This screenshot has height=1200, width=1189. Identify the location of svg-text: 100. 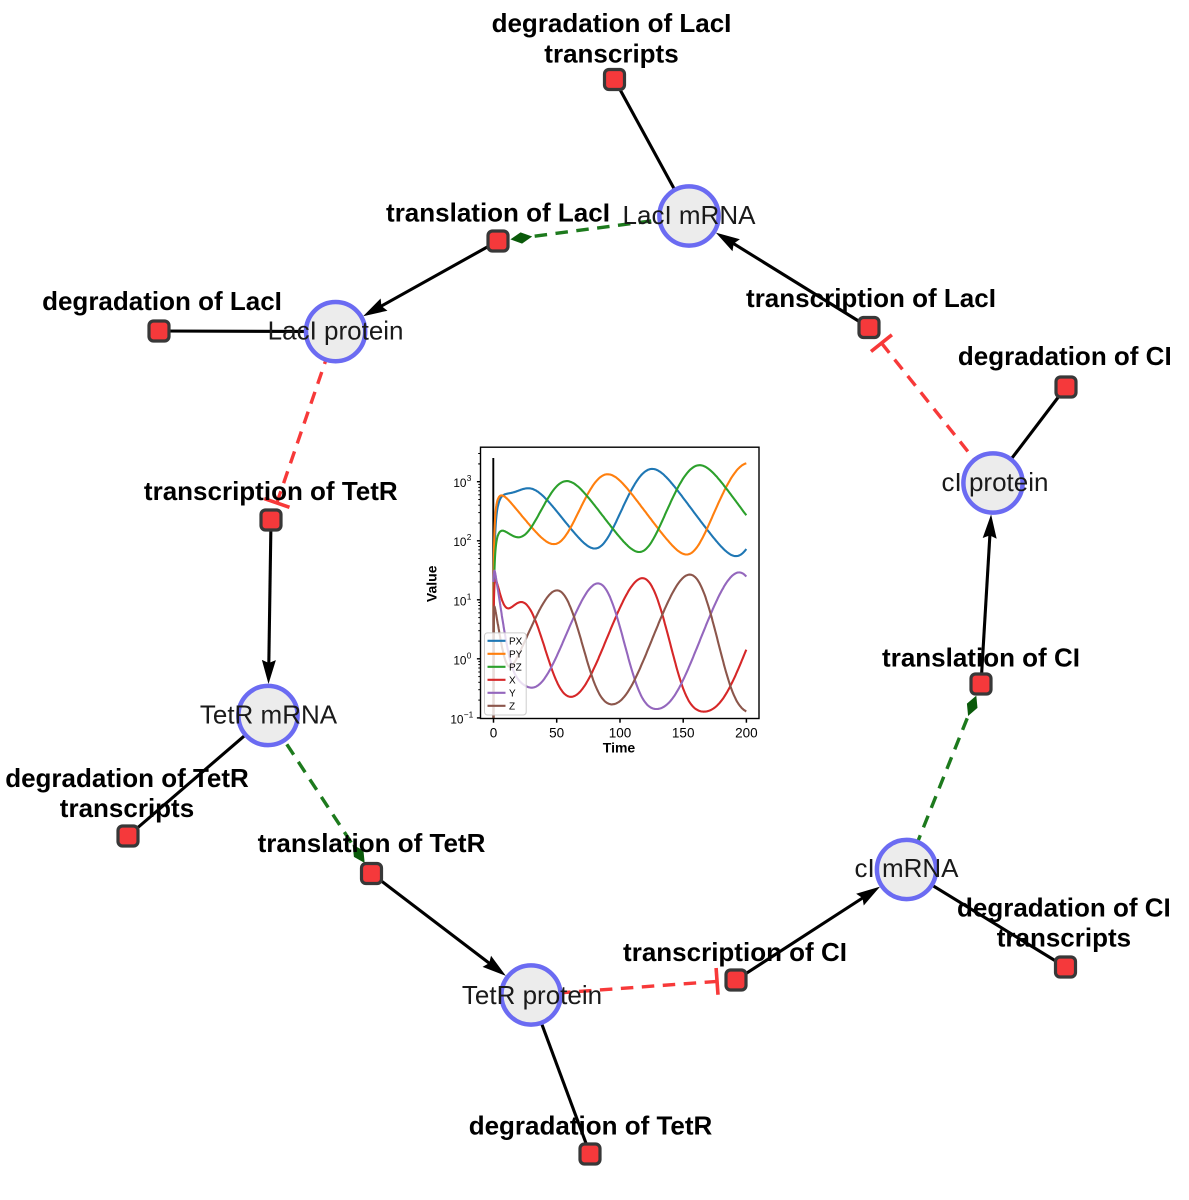
(620, 732).